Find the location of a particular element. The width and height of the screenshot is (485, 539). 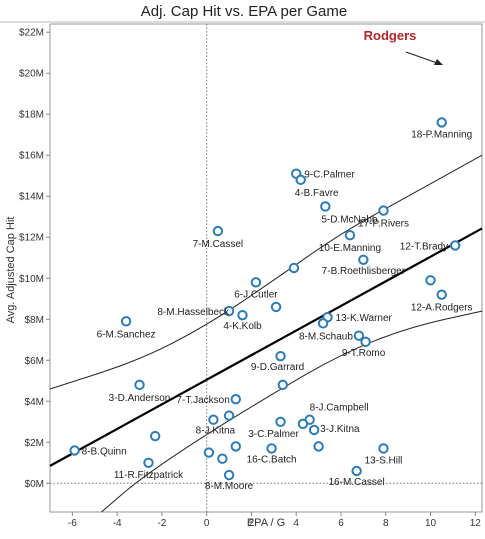

x-tick-label: 2 is located at coordinates (252, 523).